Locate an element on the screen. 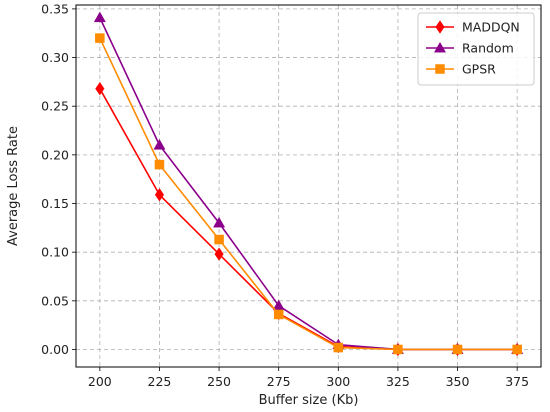 Image resolution: width=550 pixels, height=412 pixels. y-tick-label: 0.30 is located at coordinates (55, 57).